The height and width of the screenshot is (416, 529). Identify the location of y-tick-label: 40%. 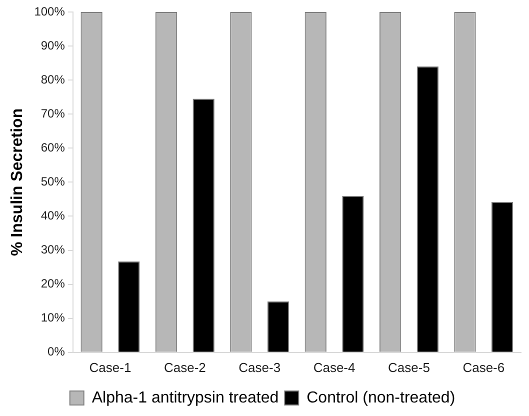
(53, 215).